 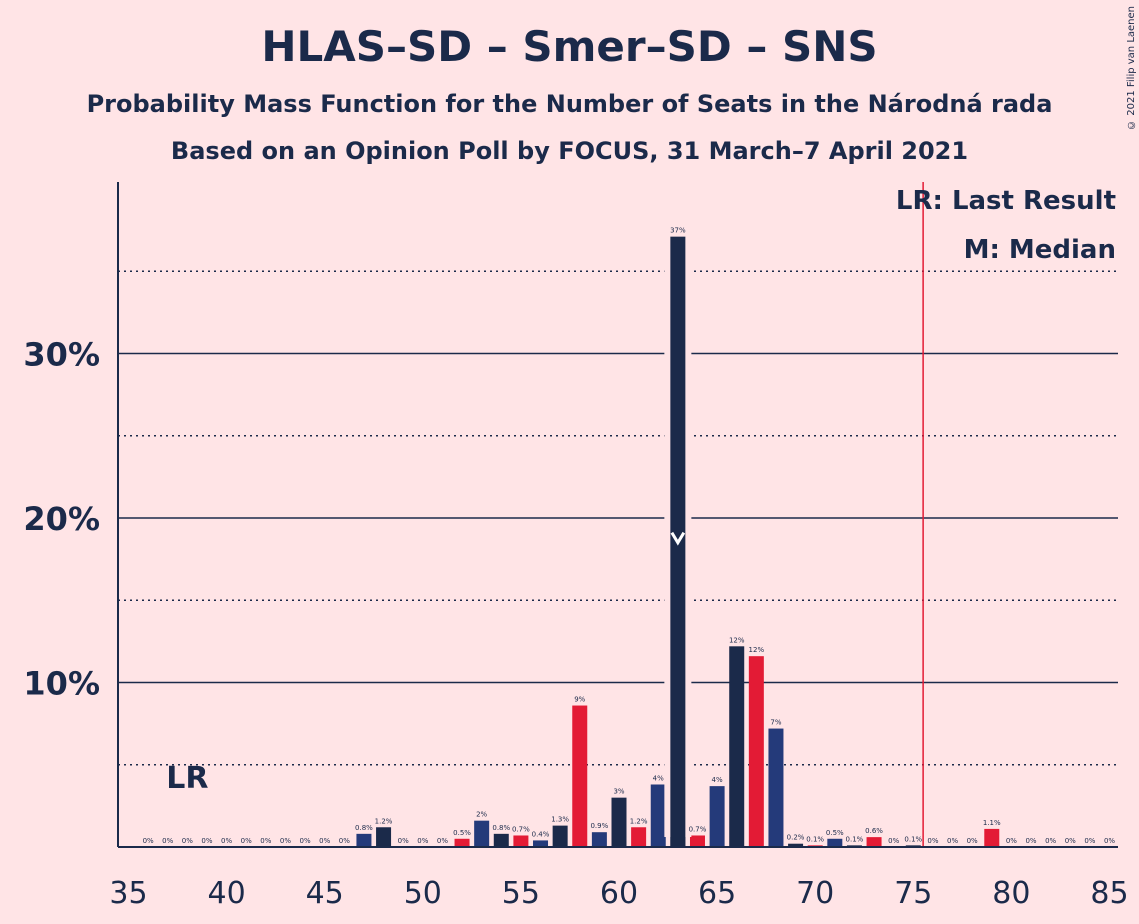 What do you see at coordinates (678, 538) in the screenshot?
I see `median-marker-icon` at bounding box center [678, 538].